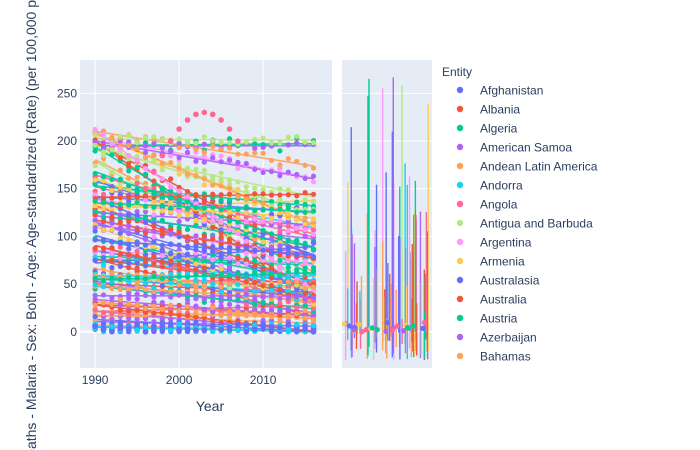 The height and width of the screenshot is (450, 700). What do you see at coordinates (491, 300) in the screenshot?
I see `legend-item: Australia` at bounding box center [491, 300].